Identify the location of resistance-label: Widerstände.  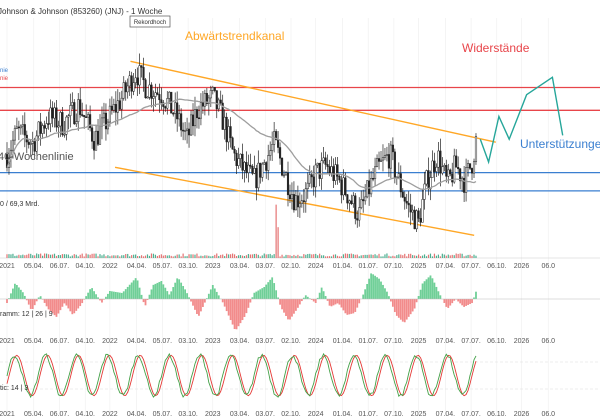
(496, 48).